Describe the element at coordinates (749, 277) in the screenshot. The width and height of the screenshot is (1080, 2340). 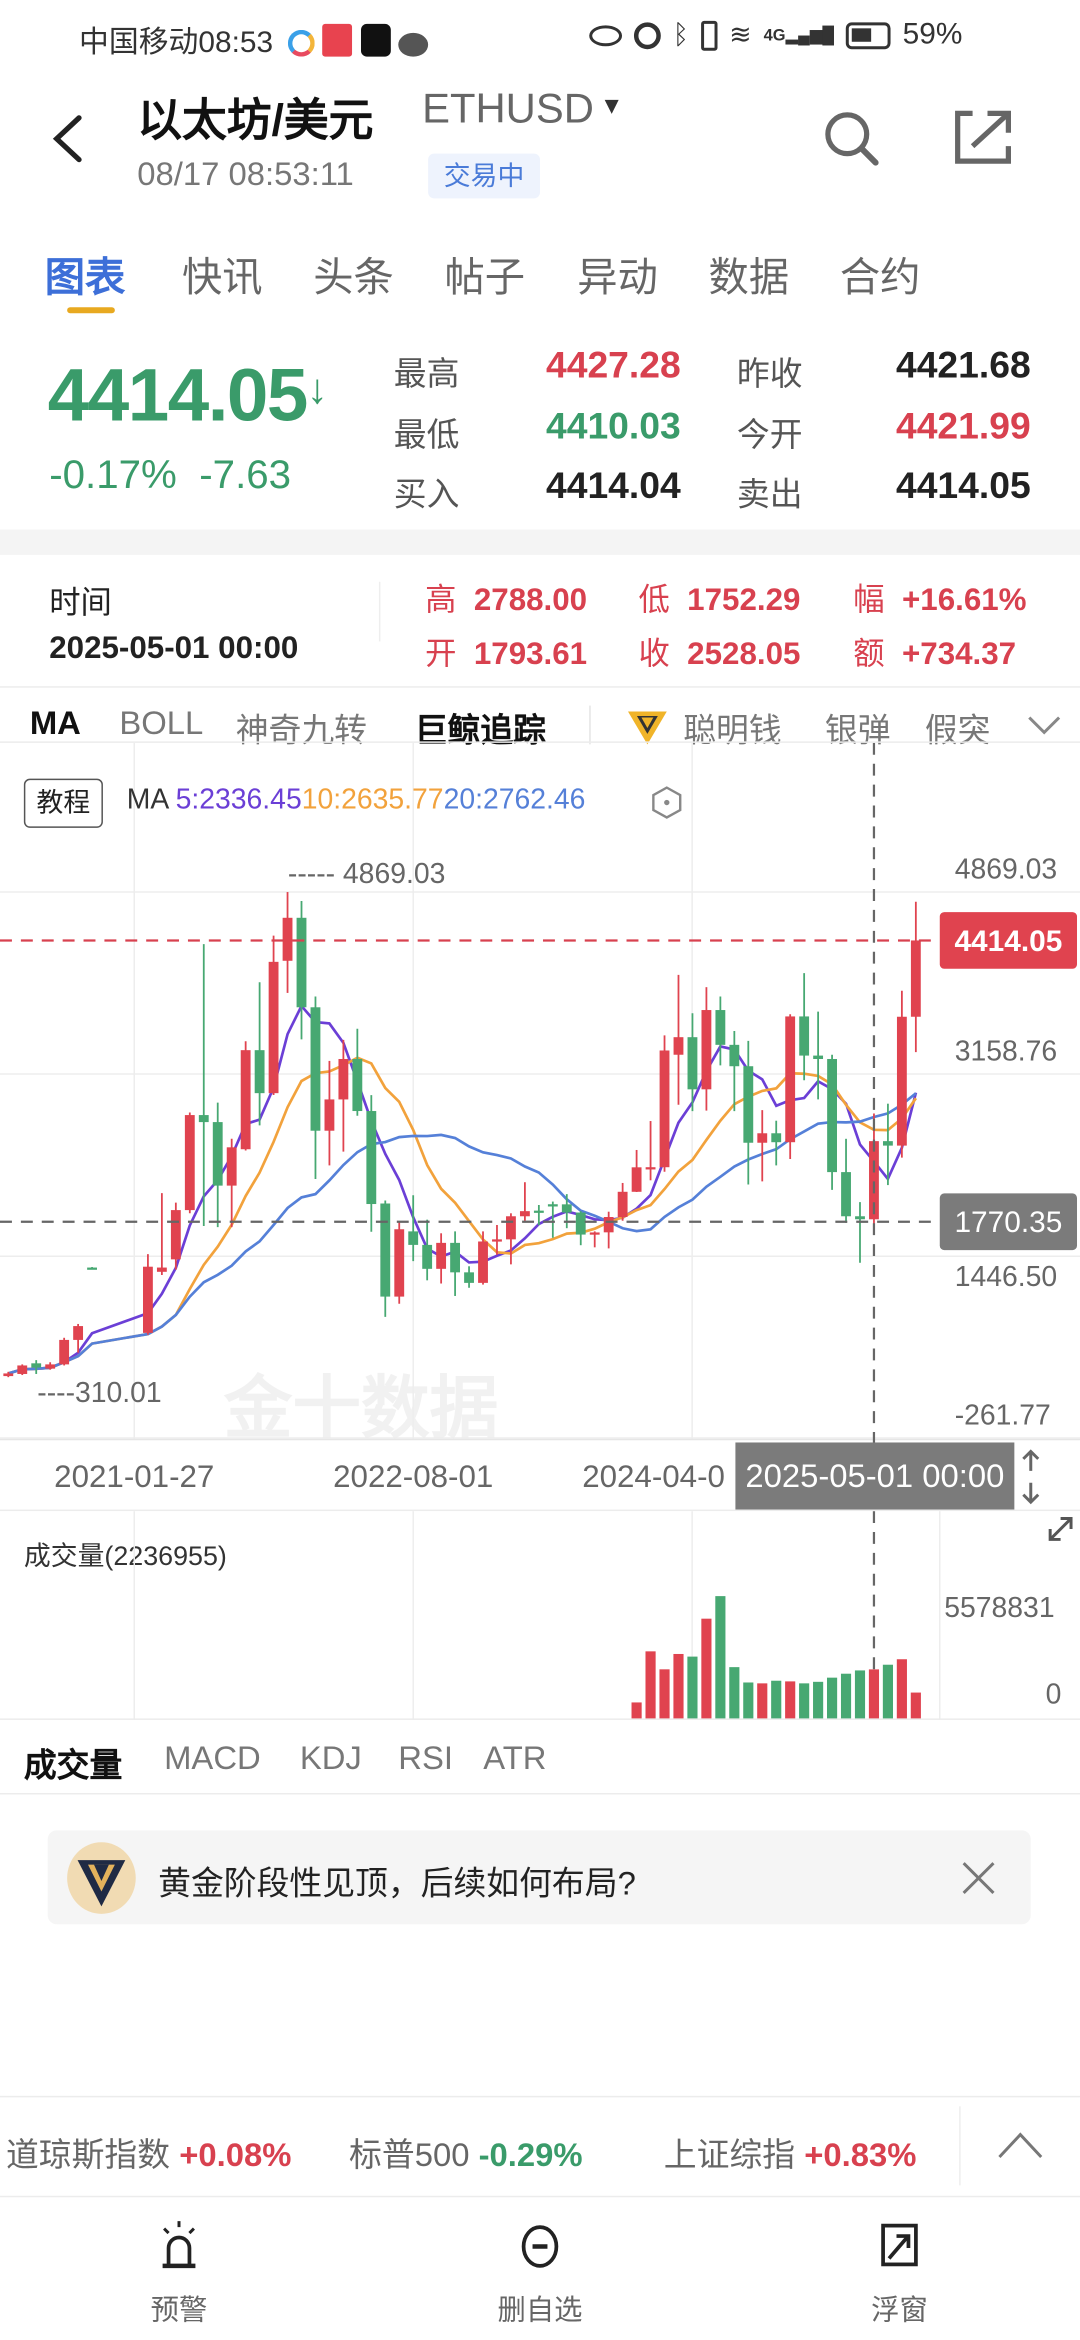
I see `tab-data: 数据` at that location.